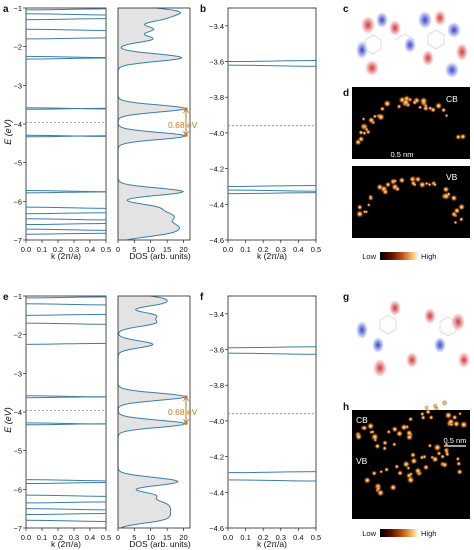 The width and height of the screenshot is (474, 550). Describe the element at coordinates (42, 249) in the screenshot. I see `a-xtick-label: 0.1` at that location.